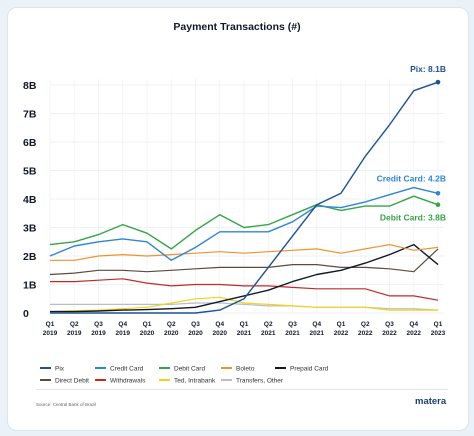 This screenshot has width=474, height=436. I want to click on brand-logo: matera, so click(431, 401).